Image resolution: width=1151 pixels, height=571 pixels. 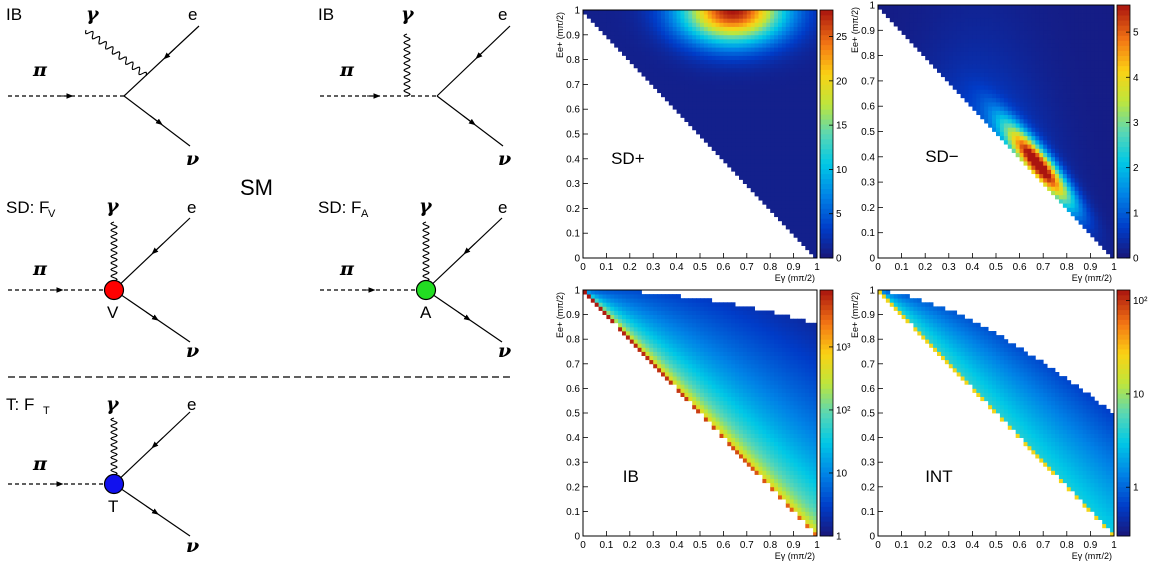 I want to click on colorbar-tick-label: 15, so click(x=842, y=126).